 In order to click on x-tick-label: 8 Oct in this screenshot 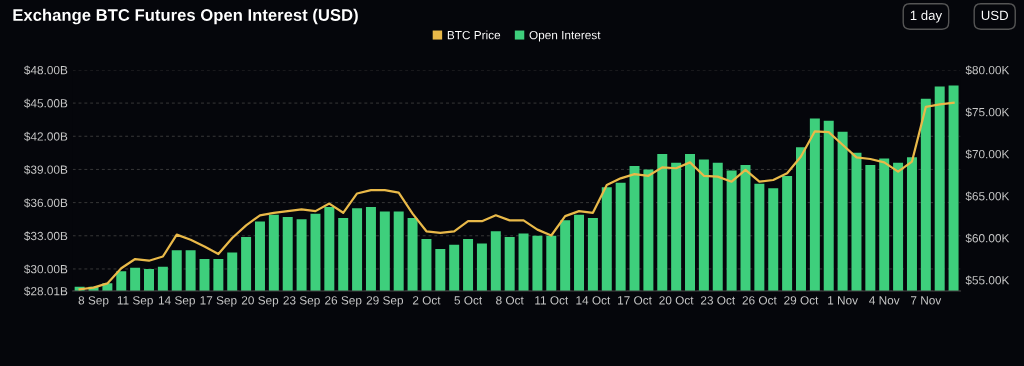, I will do `click(510, 300)`.